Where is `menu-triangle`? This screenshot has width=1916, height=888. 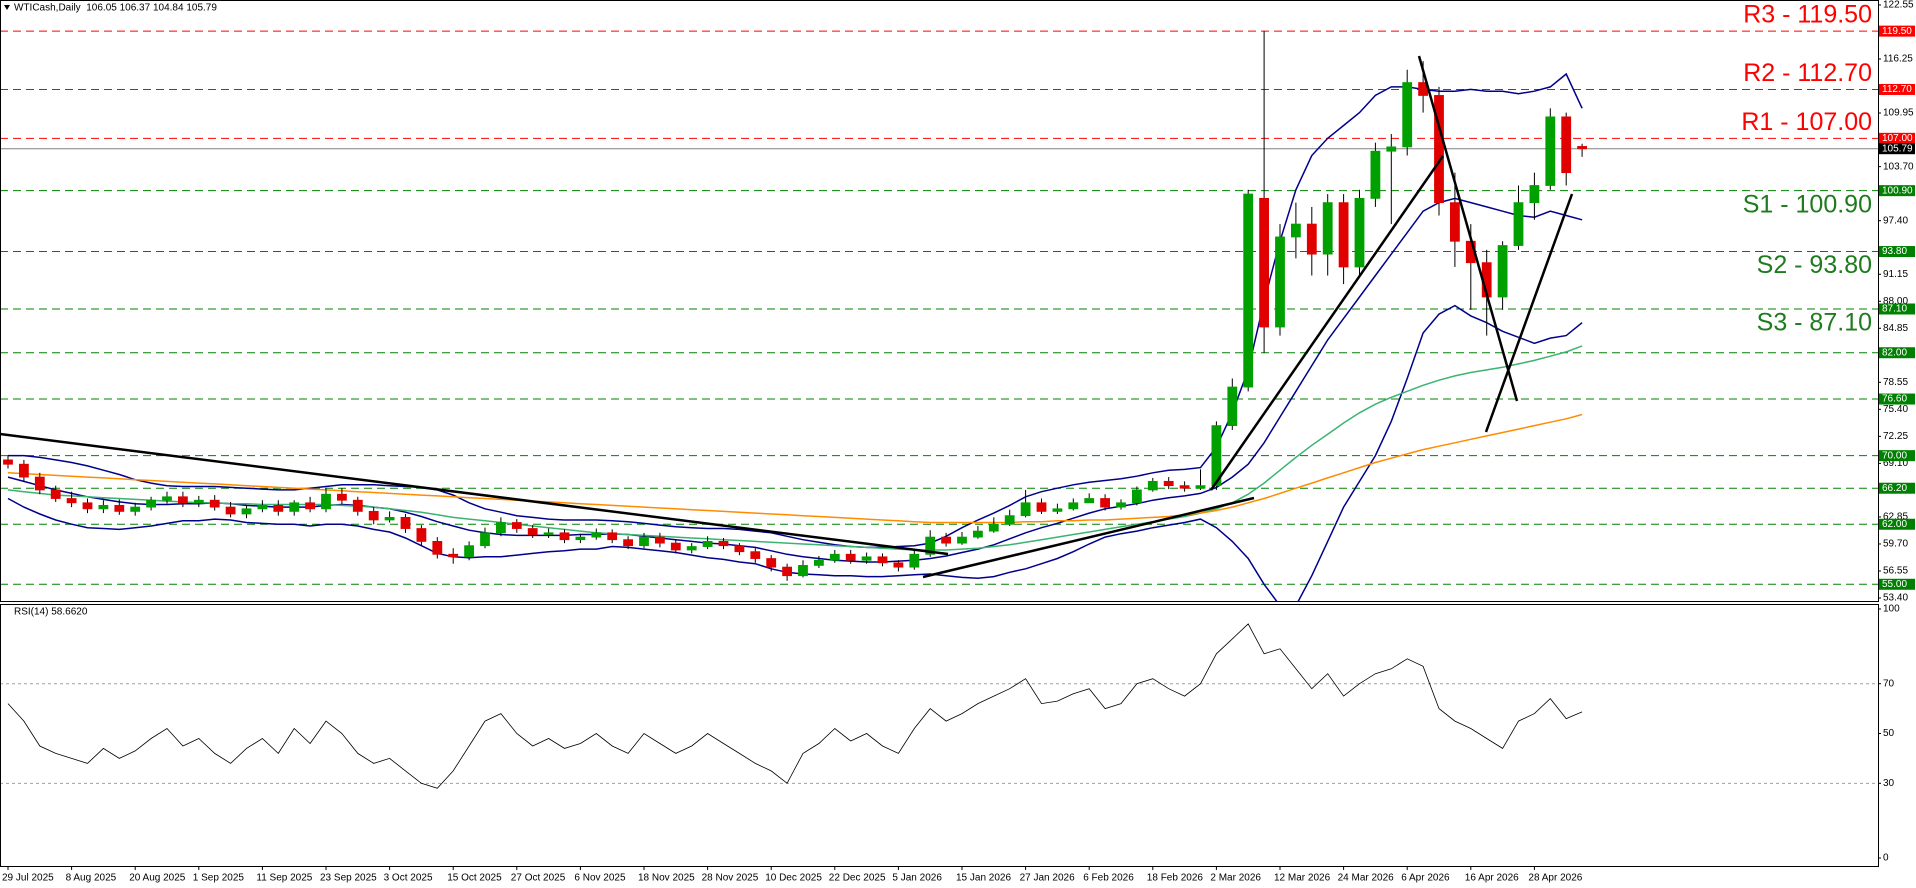 menu-triangle is located at coordinates (7, 7).